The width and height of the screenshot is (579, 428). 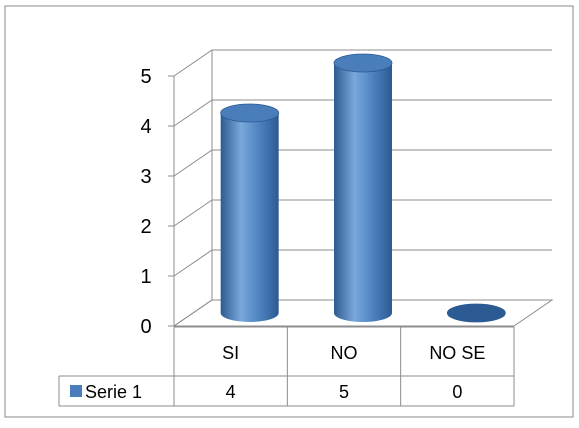 I want to click on y-tick-label: 5, so click(x=145, y=77).